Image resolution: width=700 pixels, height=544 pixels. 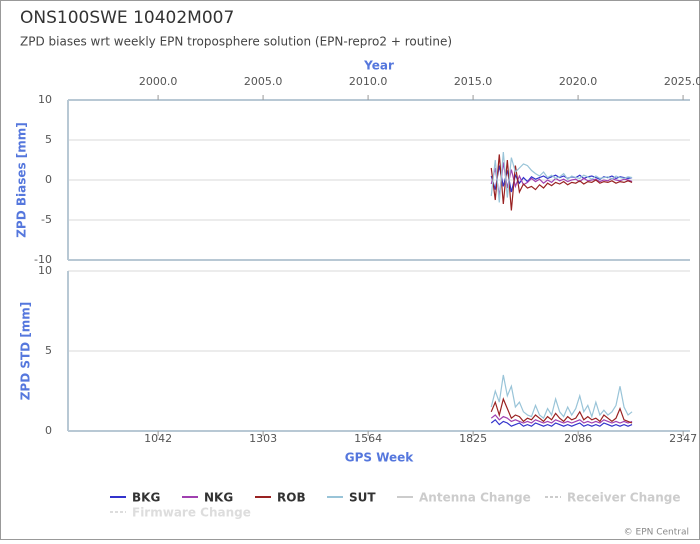 What do you see at coordinates (43, 259) in the screenshot?
I see `y-tick-label: -10` at bounding box center [43, 259].